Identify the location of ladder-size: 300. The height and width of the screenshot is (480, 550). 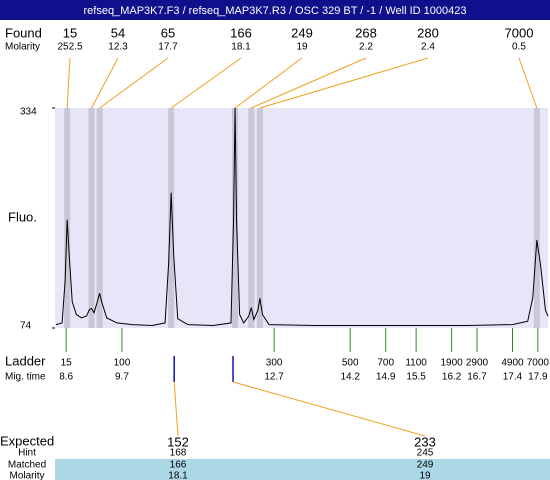
(274, 363).